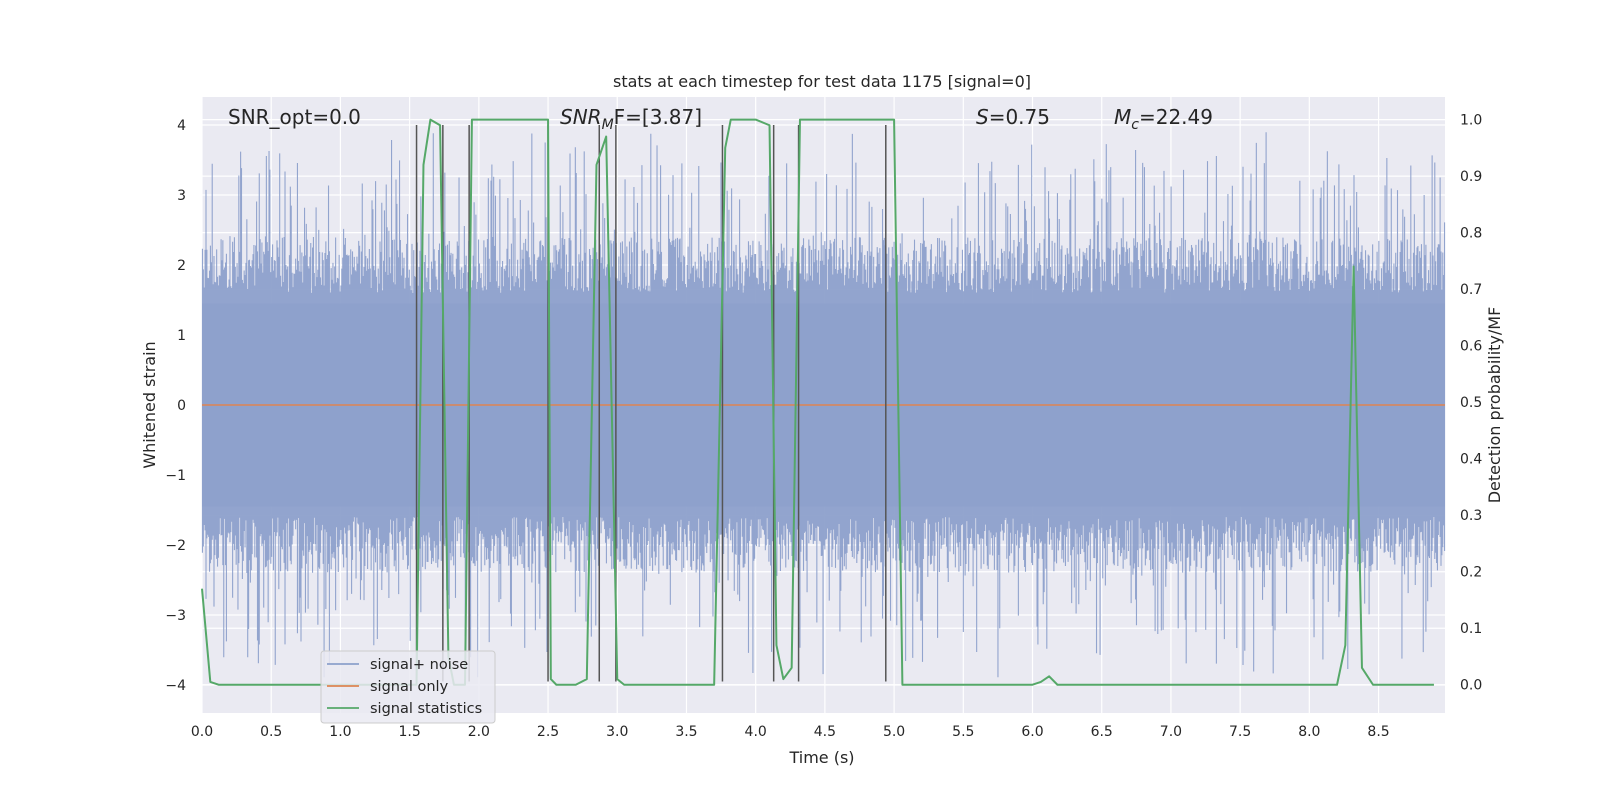  I want to click on x-tick-label: 0.5, so click(271, 732).